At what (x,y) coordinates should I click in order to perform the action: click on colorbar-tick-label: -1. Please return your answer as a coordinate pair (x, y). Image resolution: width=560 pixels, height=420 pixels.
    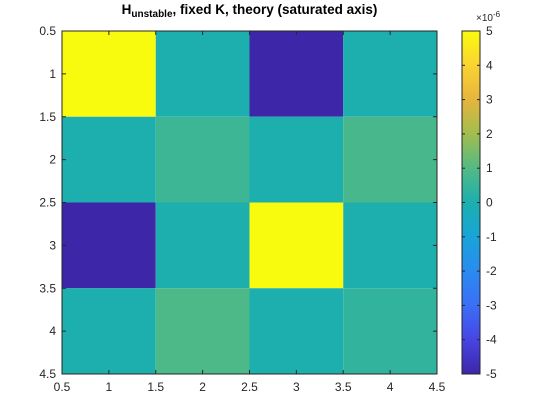
    Looking at the image, I should click on (491, 237).